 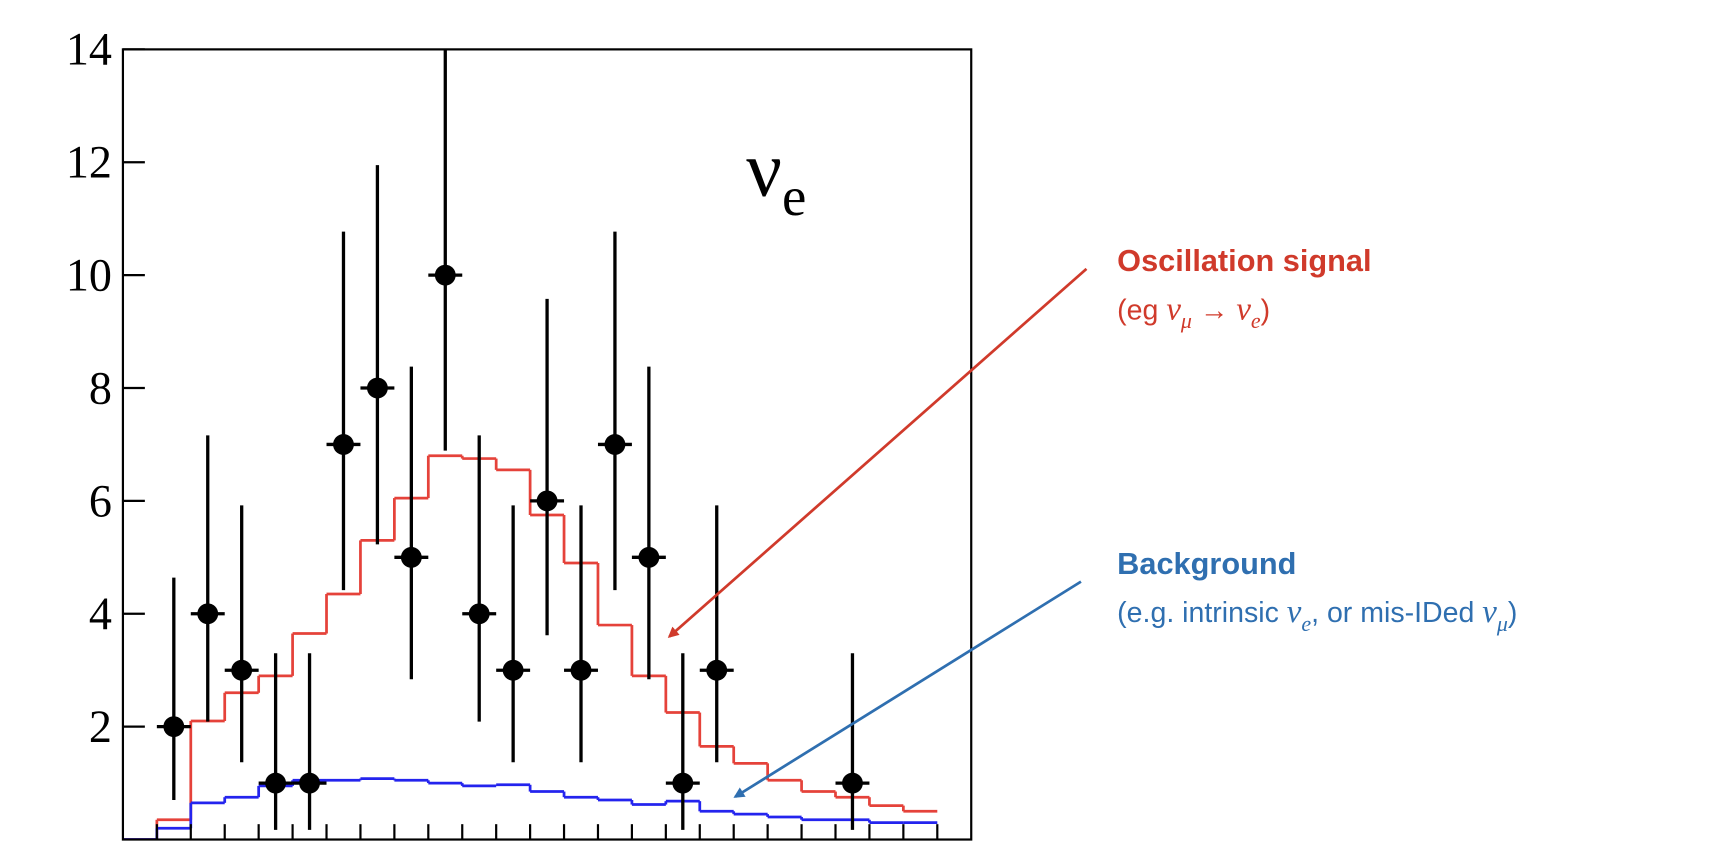 What do you see at coordinates (794, 196) in the screenshot?
I see `plot-label-subscript: e` at bounding box center [794, 196].